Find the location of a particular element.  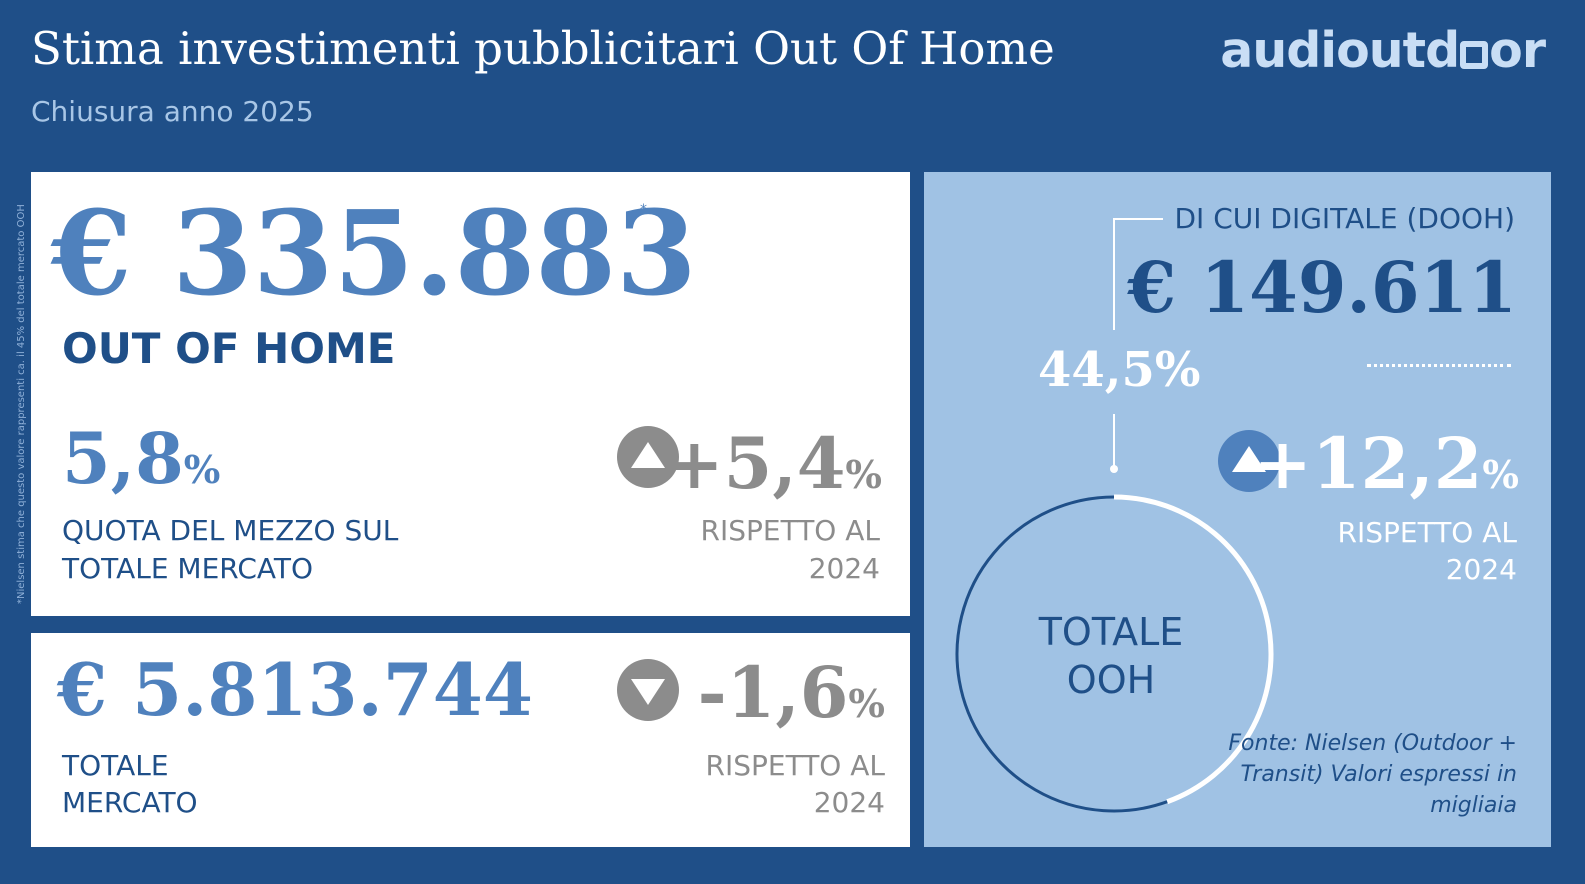

page-subtitle: Chiusura anno 2025 is located at coordinates (172, 111).